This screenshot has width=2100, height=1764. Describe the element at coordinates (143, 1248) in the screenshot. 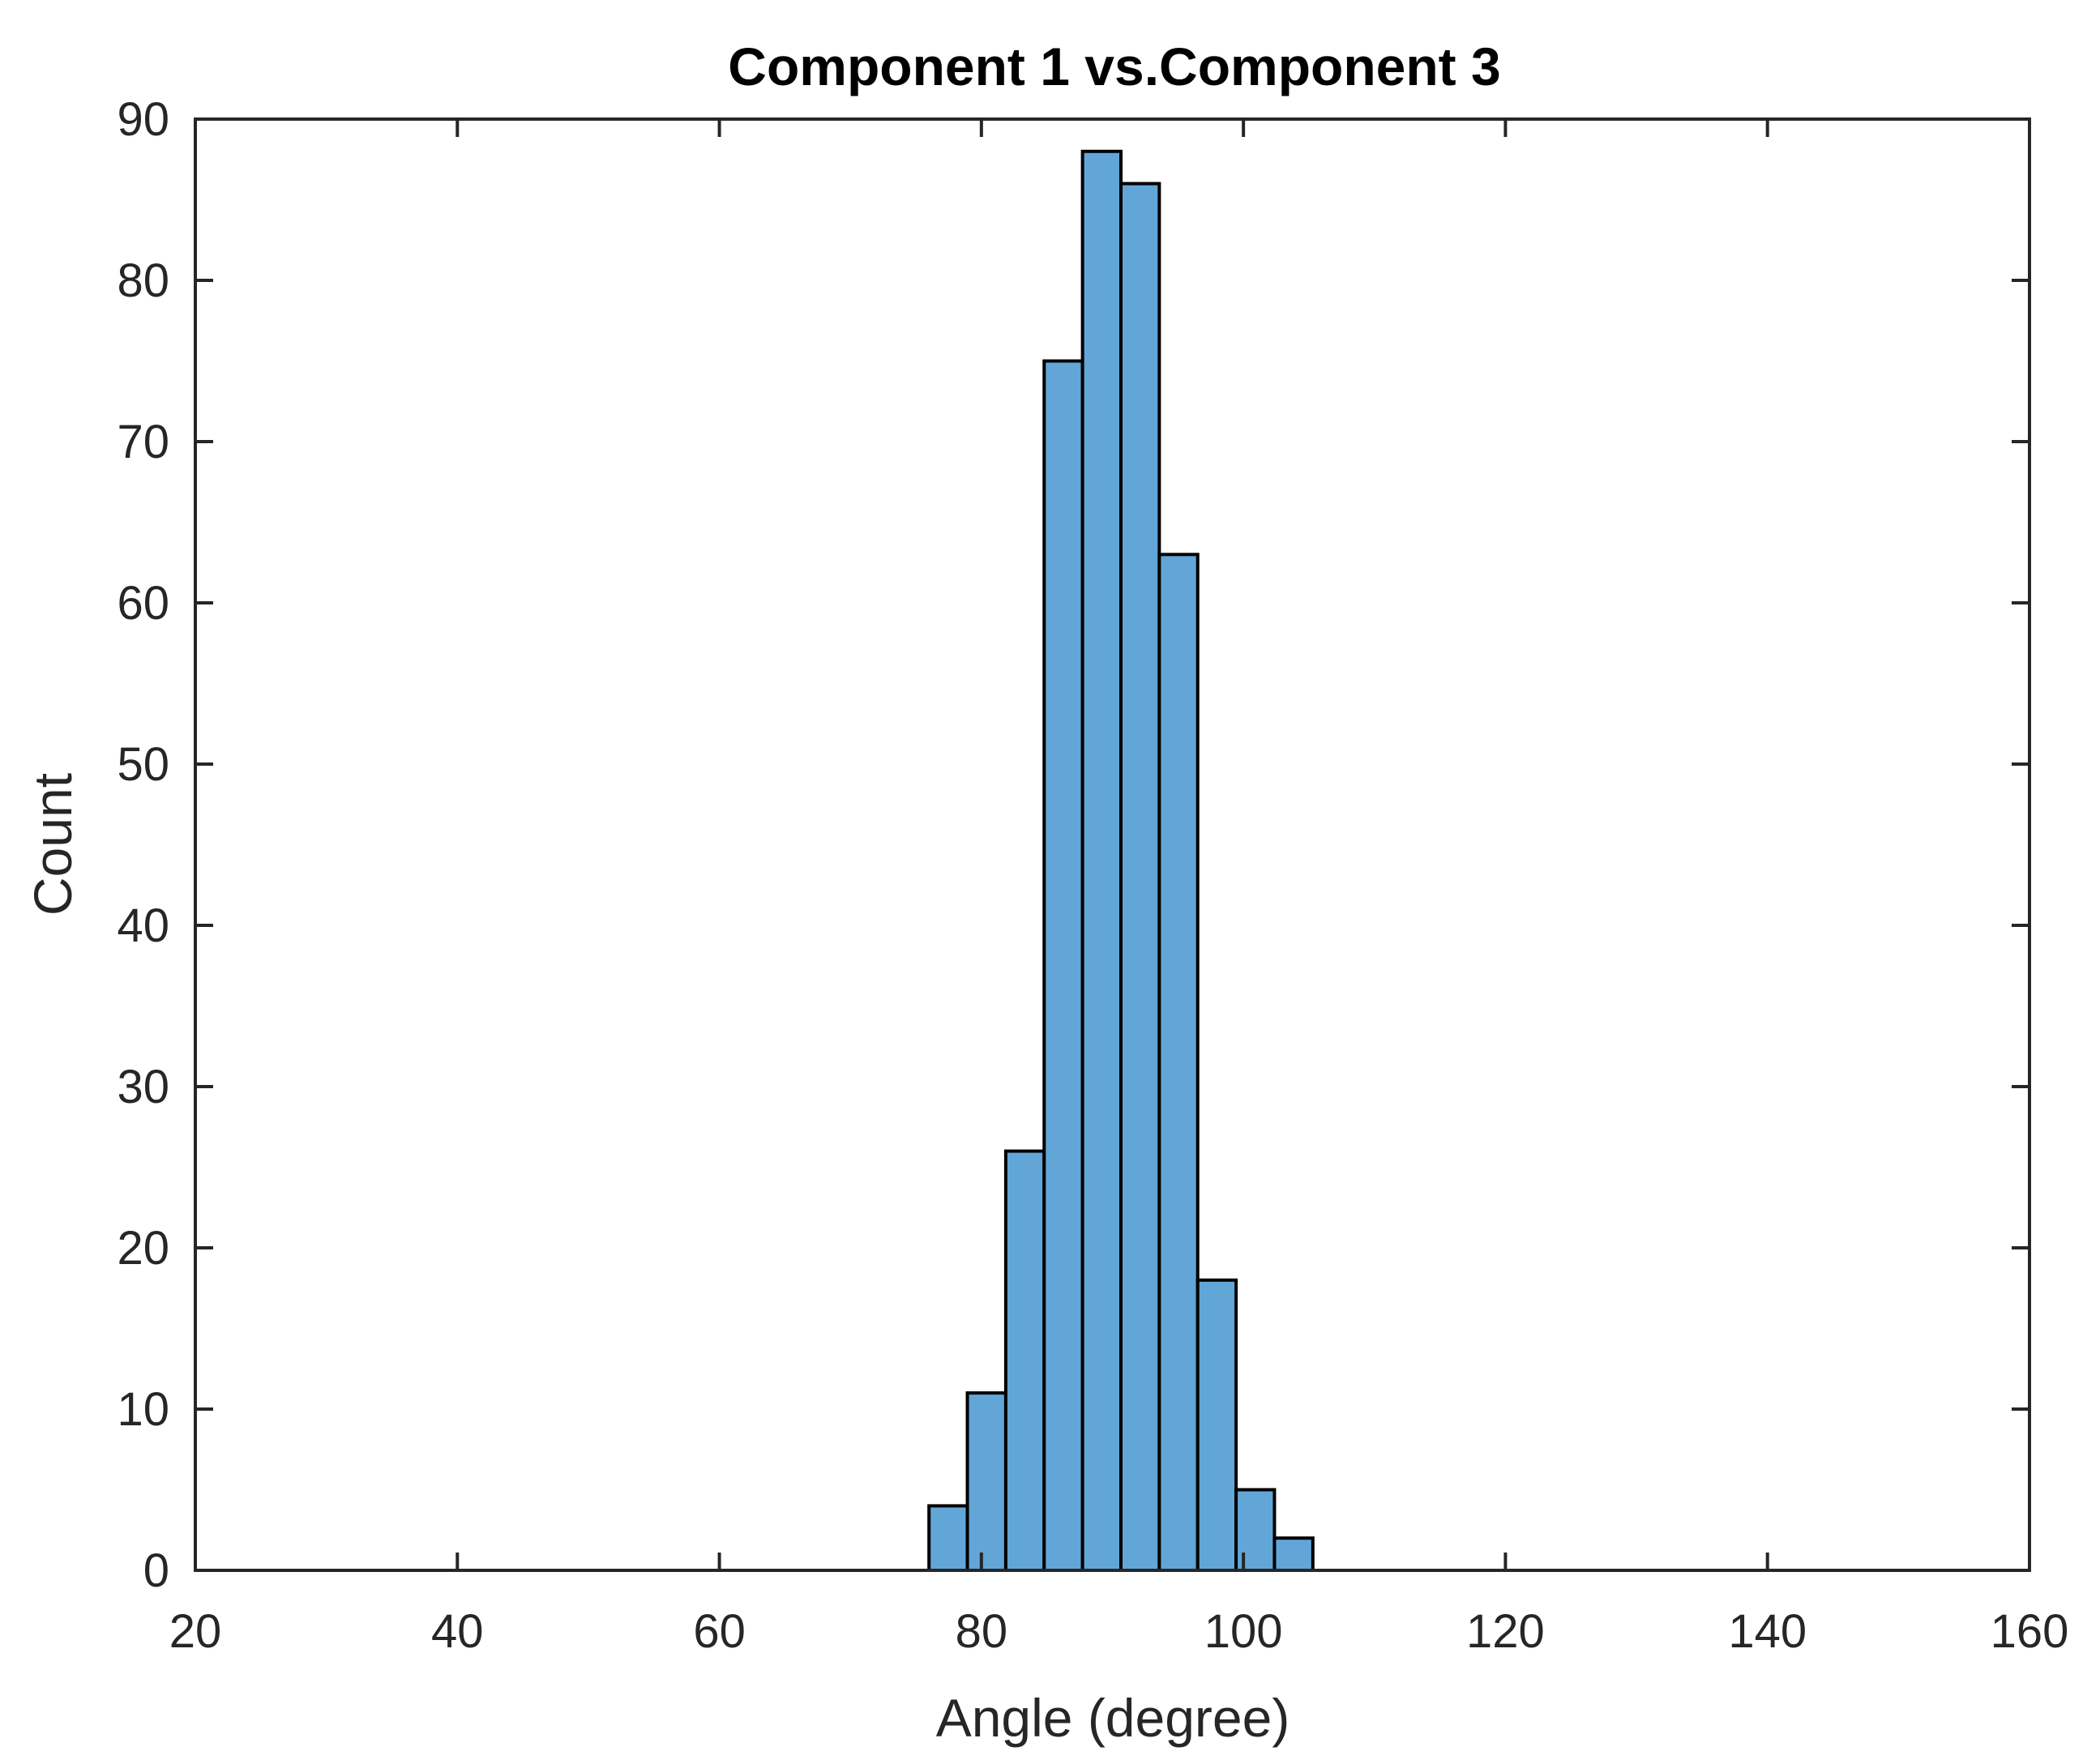

I see `y-tick-label-2: 20` at that location.